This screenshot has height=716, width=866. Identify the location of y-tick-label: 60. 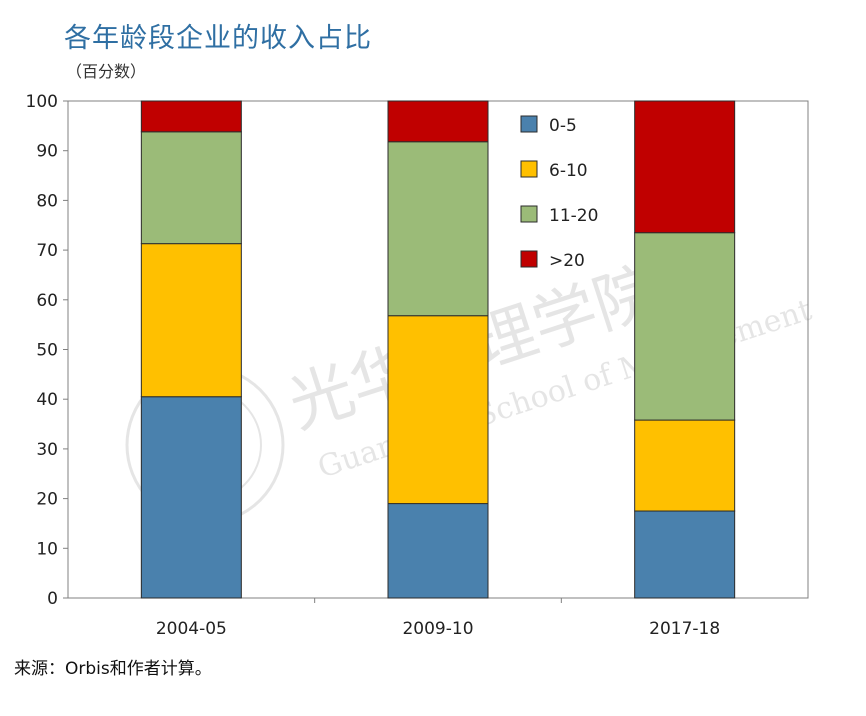
(47, 301).